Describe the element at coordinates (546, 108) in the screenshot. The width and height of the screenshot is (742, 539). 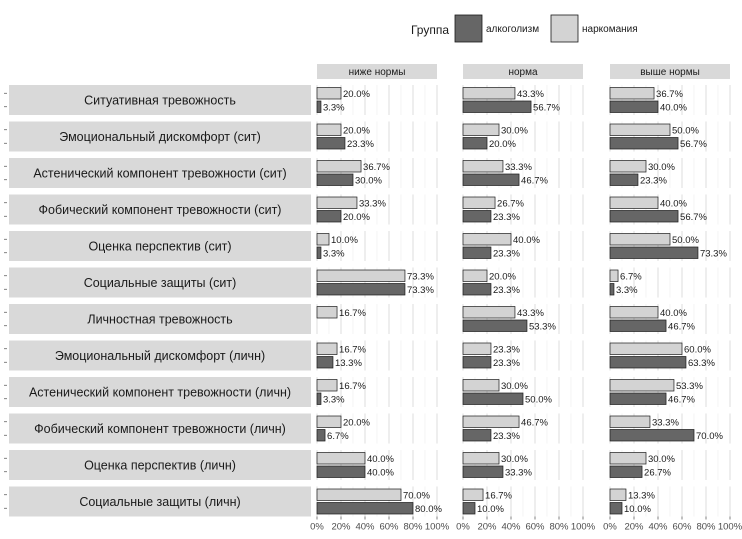
I see `bar-label: 56.7%` at that location.